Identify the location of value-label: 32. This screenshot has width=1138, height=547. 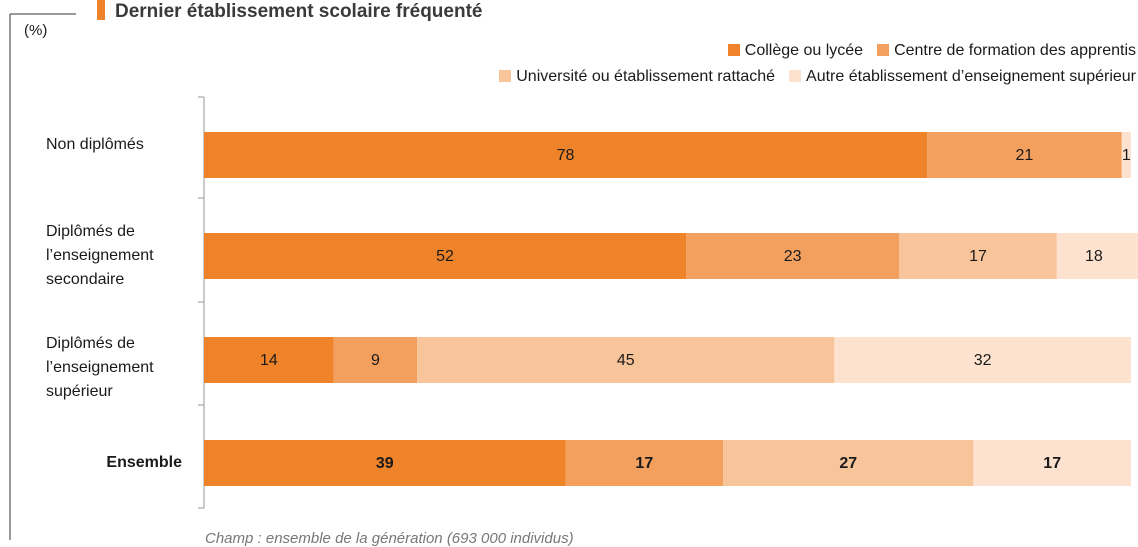
(983, 360).